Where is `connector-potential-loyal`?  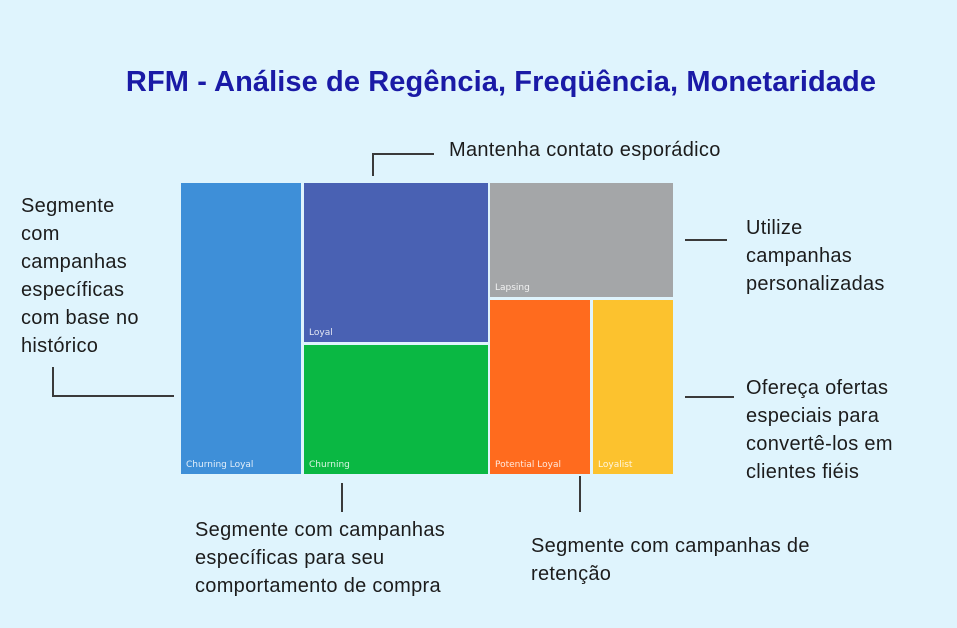
connector-potential-loyal is located at coordinates (580, 494).